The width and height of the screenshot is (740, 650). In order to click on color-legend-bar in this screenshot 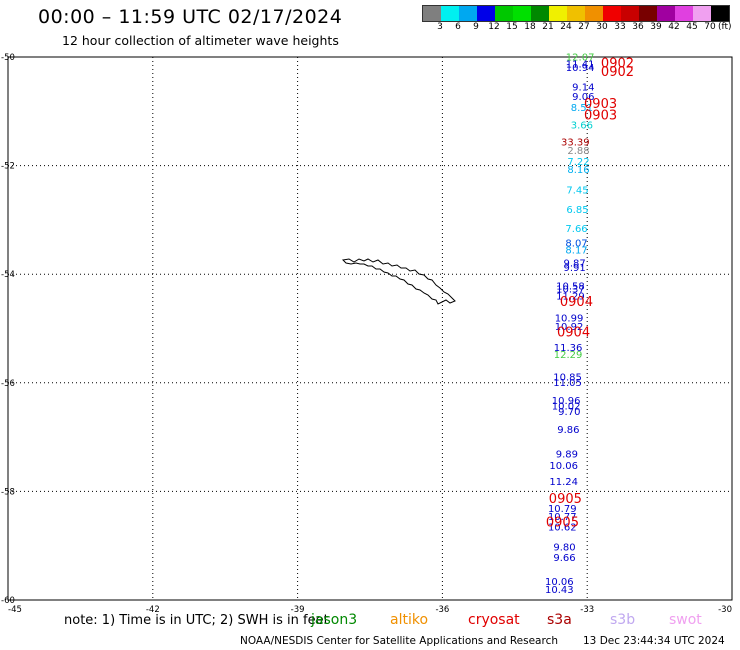, I will do `click(576, 13)`.